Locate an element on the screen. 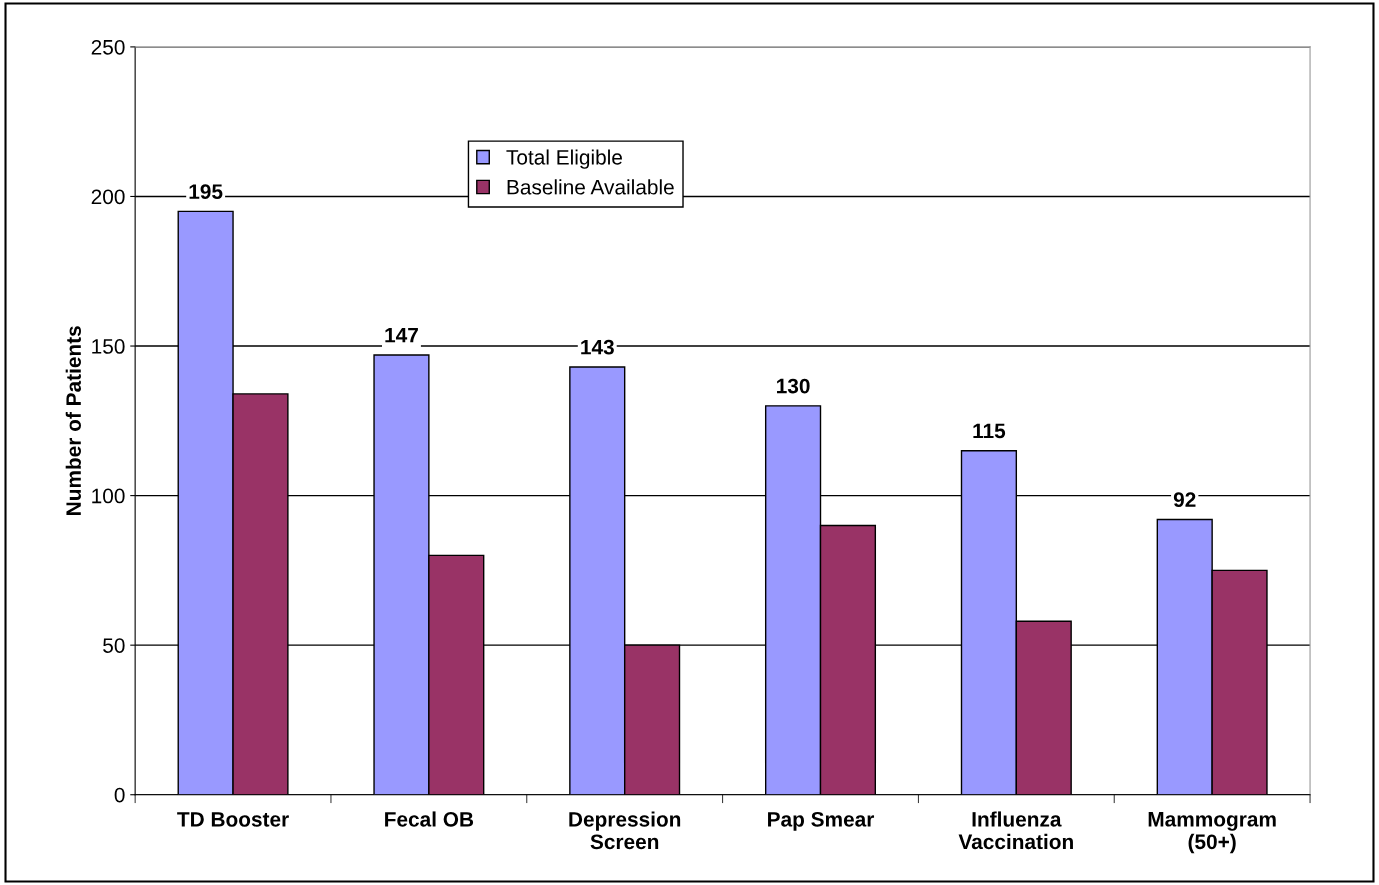  x-tick-label: Pap Smear is located at coordinates (821, 821).